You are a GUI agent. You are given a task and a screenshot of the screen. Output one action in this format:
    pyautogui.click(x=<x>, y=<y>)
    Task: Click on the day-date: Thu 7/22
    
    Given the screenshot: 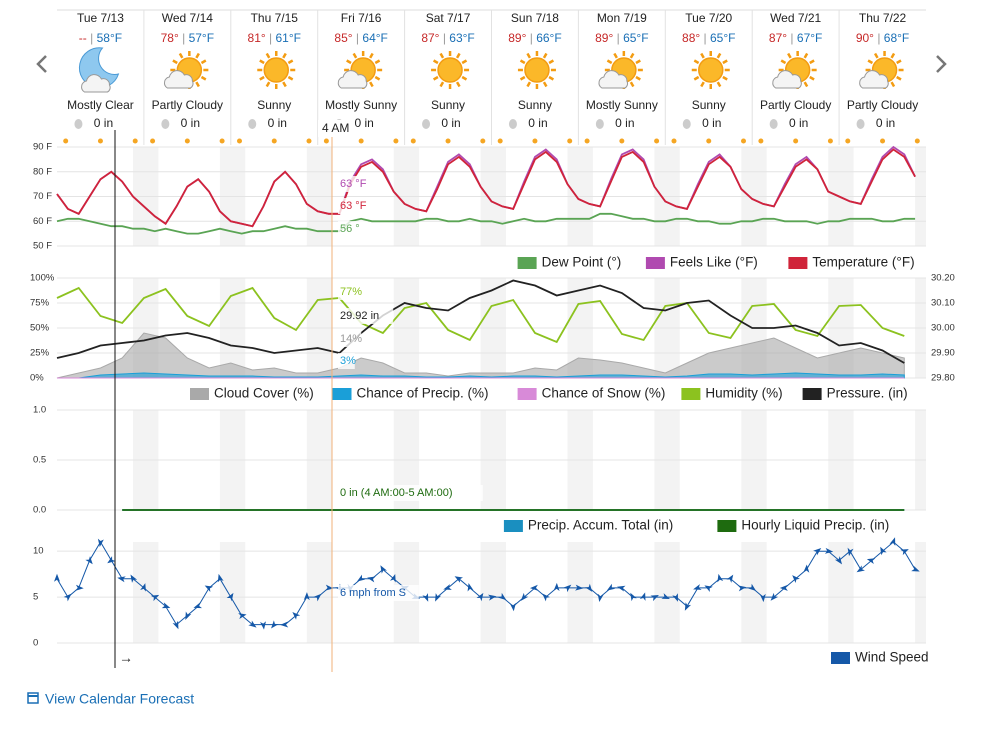 What is the action you would take?
    pyautogui.click(x=883, y=18)
    